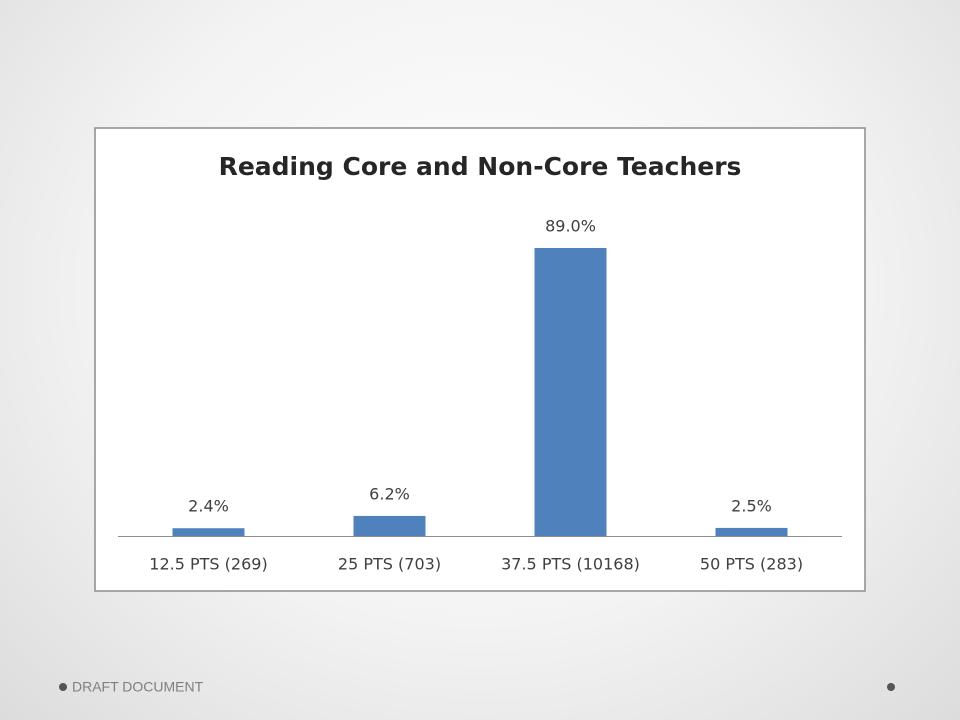 This screenshot has width=960, height=720. What do you see at coordinates (570, 564) in the screenshot?
I see `x-tick-label: 37.5 PTS (10168)` at bounding box center [570, 564].